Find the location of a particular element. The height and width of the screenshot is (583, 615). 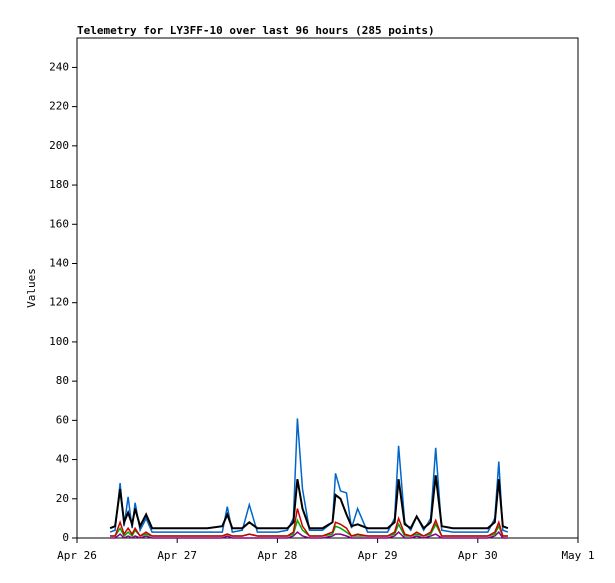

y-tick-label: 140 is located at coordinates (59, 262).